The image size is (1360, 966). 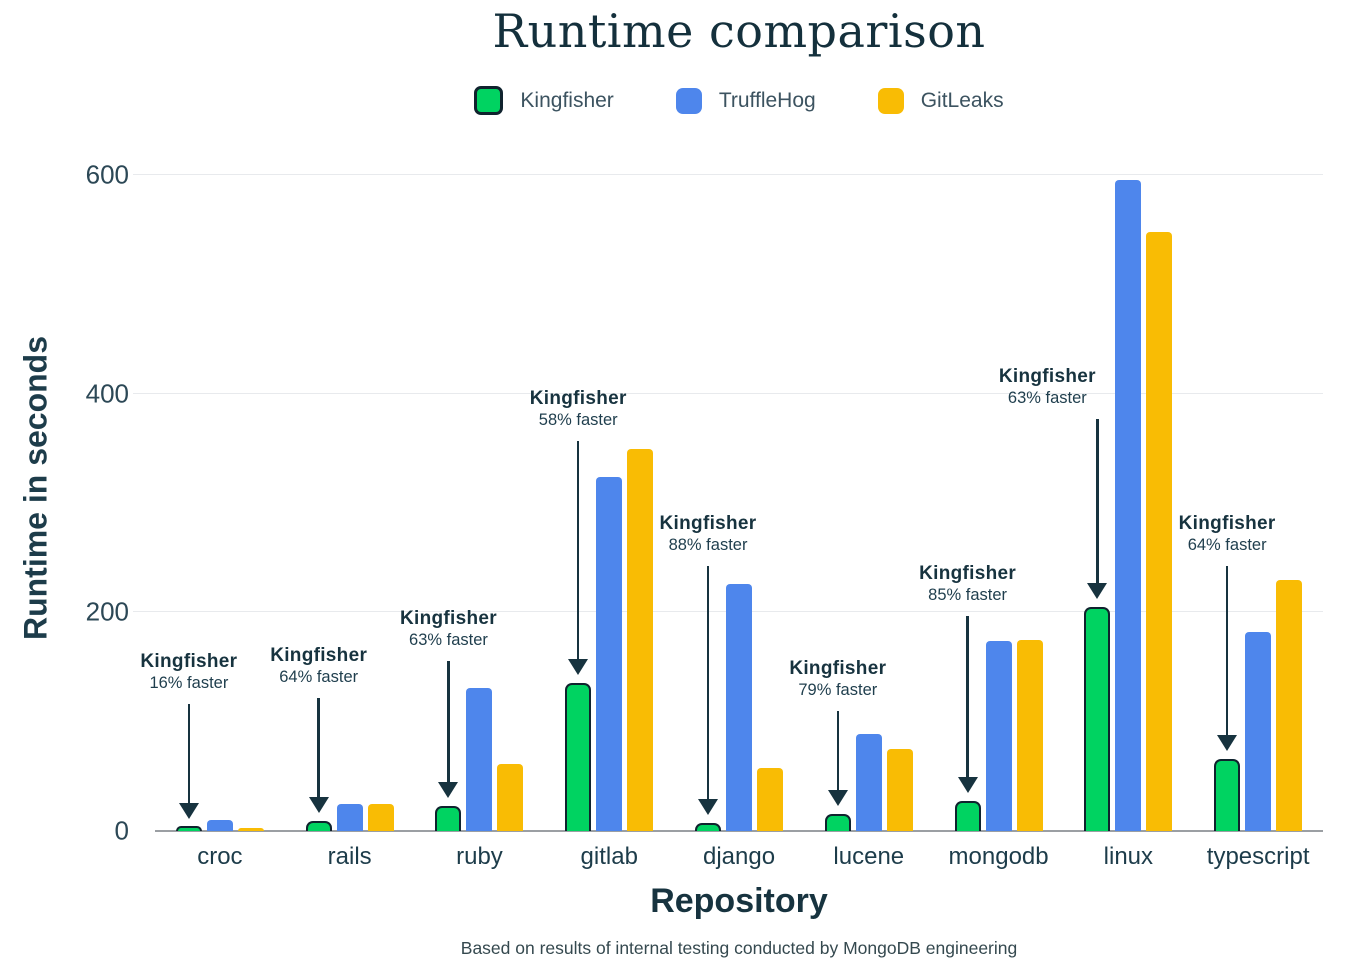 I want to click on bar-kingfisher-mongodb, so click(x=967, y=816).